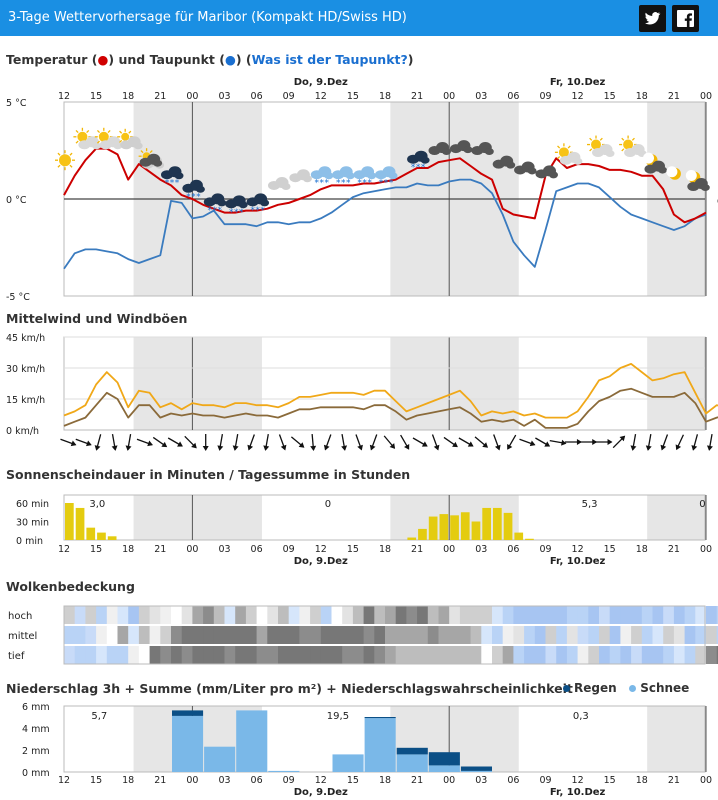 This screenshot has width=718, height=800. Describe the element at coordinates (257, 96) in the screenshot. I see `hour-tick-label: 06` at that location.